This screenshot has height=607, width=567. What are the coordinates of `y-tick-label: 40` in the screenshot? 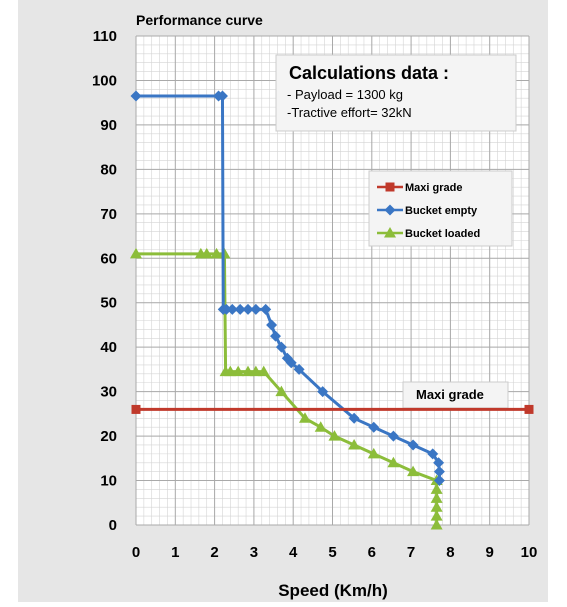 It's located at (108, 347).